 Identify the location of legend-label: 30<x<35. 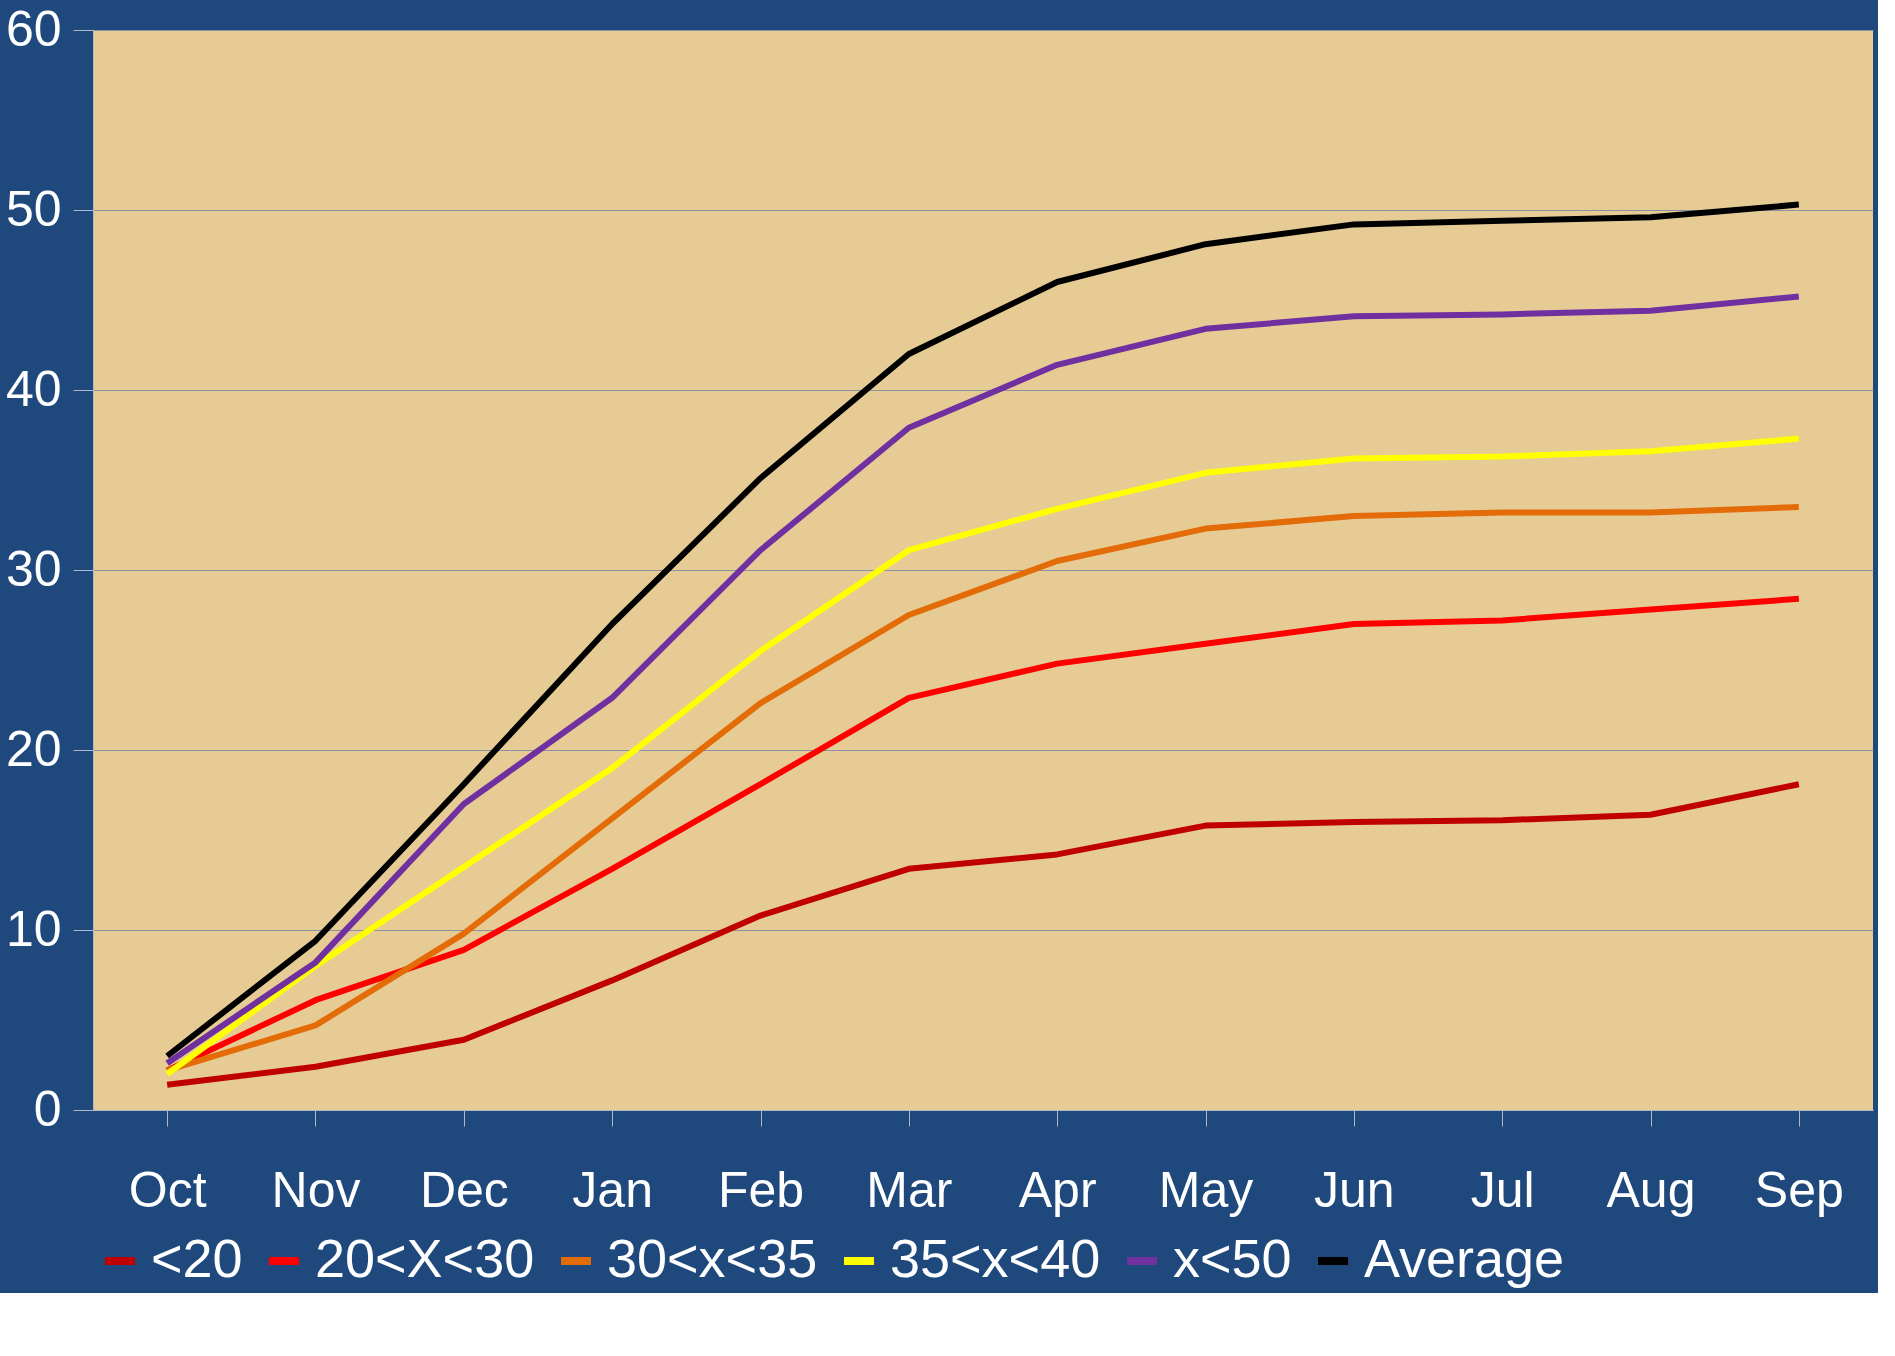
(712, 1258).